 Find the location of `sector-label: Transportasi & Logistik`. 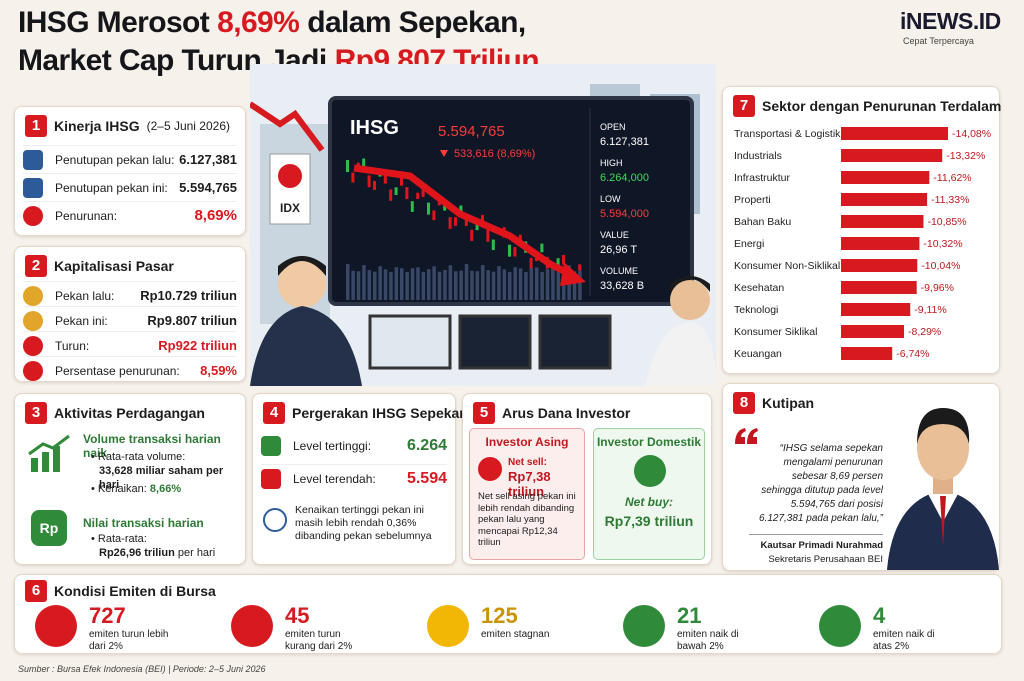

sector-label: Transportasi & Logistik is located at coordinates (787, 134).